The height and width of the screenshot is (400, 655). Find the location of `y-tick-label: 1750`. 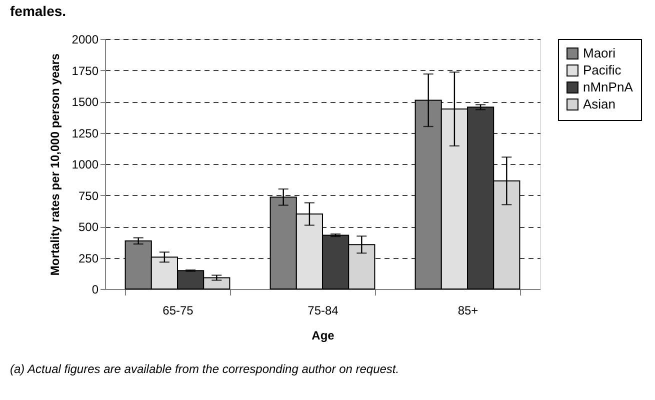

y-tick-label: 1750 is located at coordinates (85, 71).